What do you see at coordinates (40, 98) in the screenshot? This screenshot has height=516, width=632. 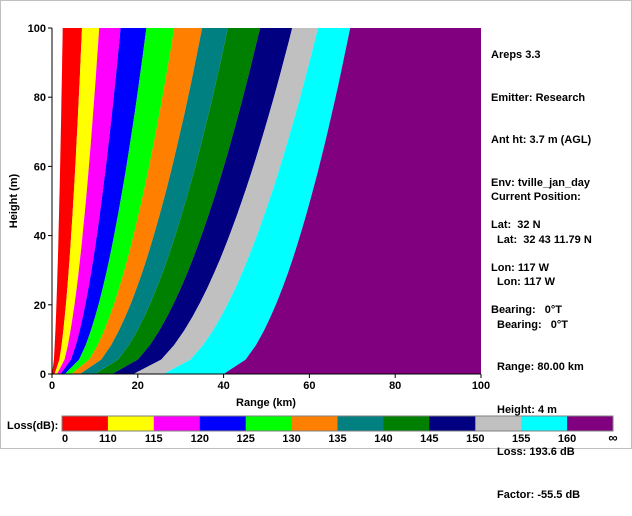 I see `y-tick-label: 80` at bounding box center [40, 98].